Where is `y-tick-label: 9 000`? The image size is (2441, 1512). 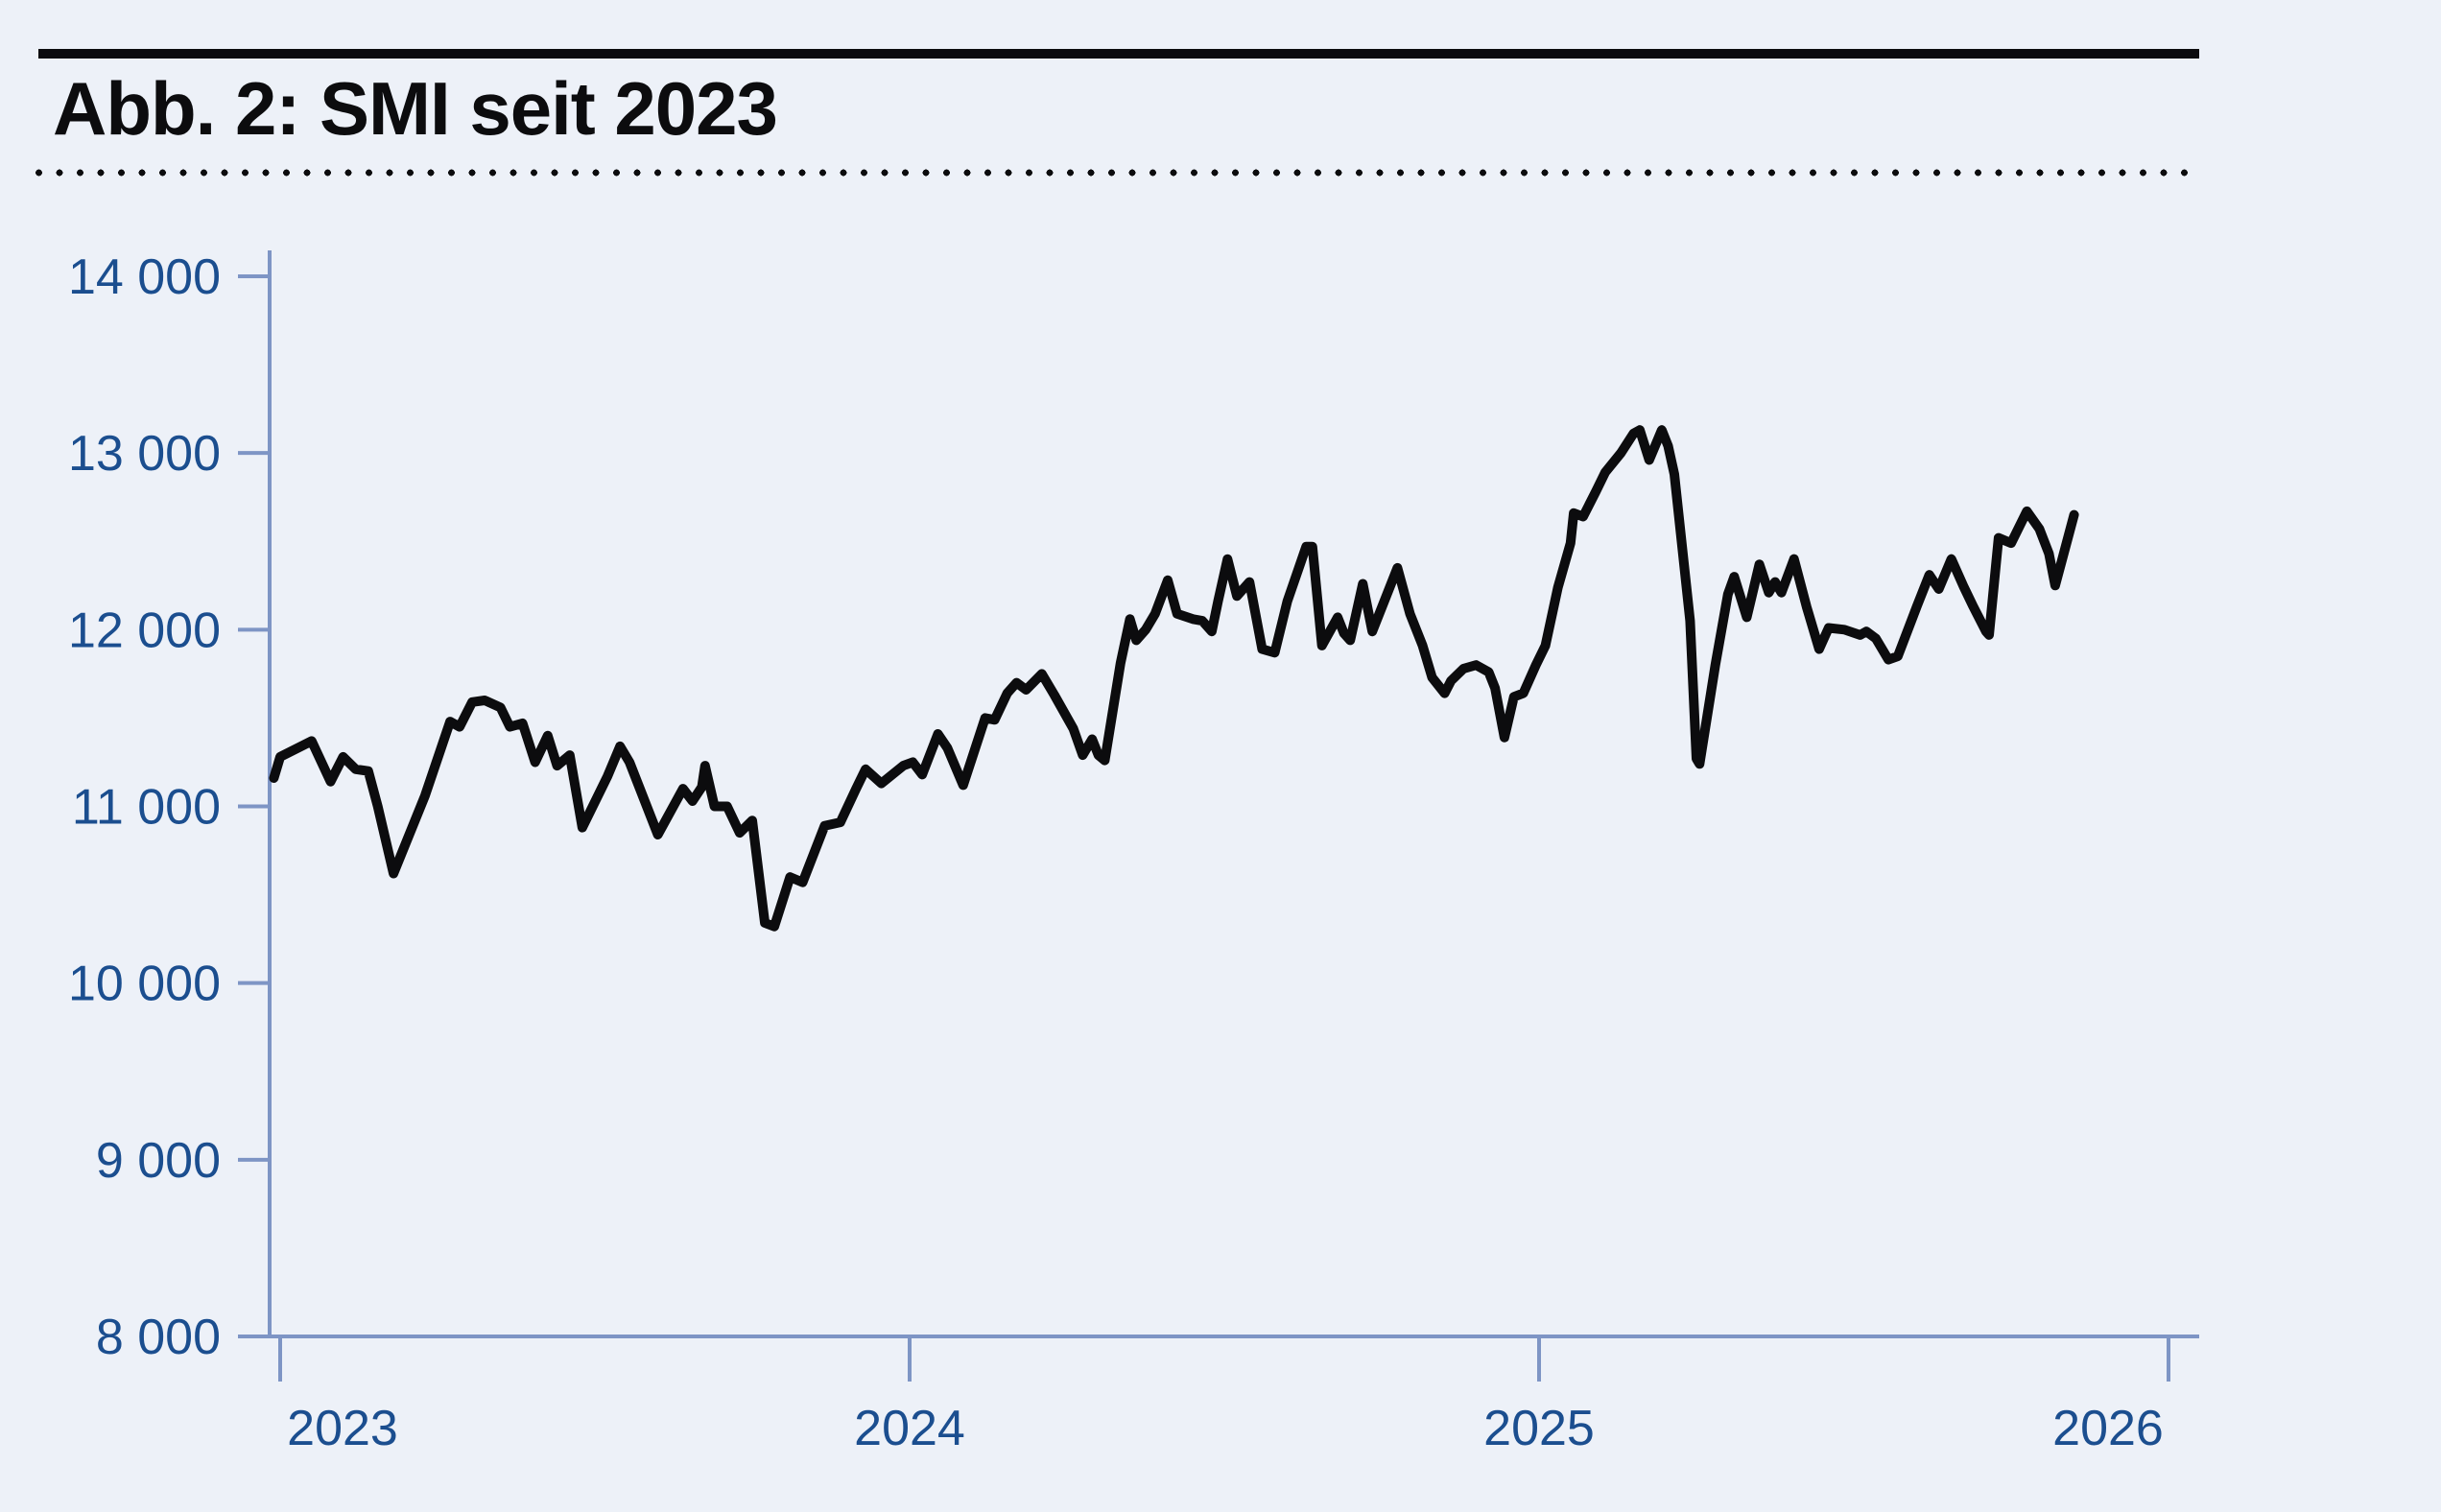 y-tick-label: 9 000 is located at coordinates (158, 1161).